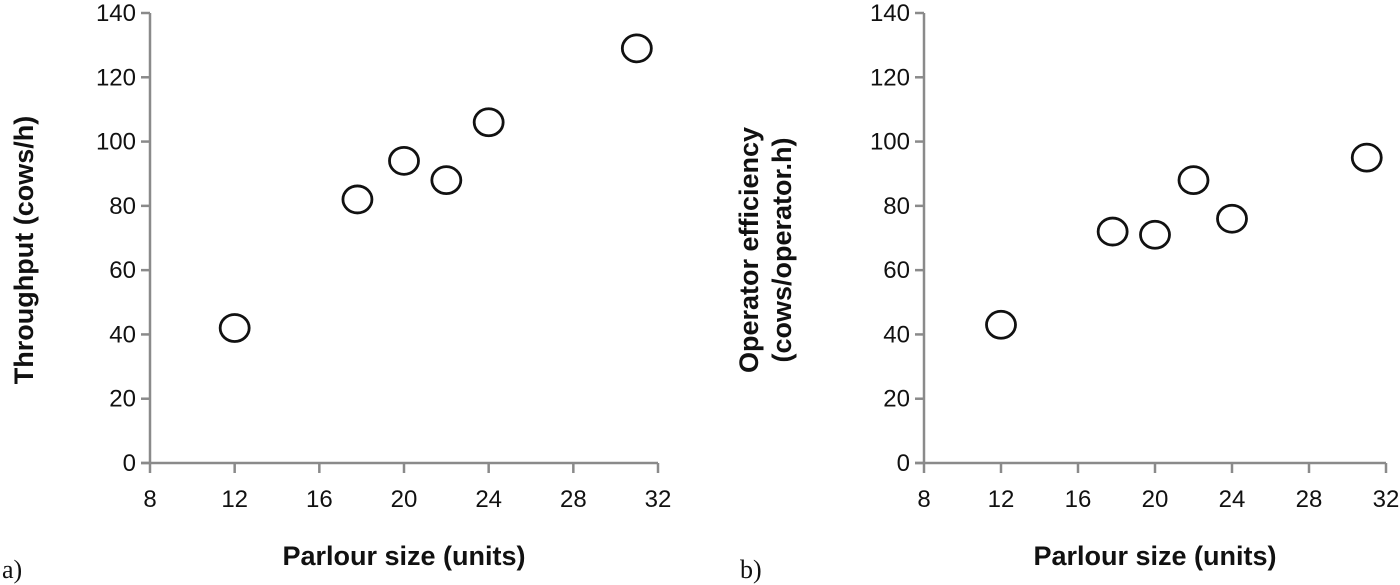 The height and width of the screenshot is (585, 1400). What do you see at coordinates (12, 569) in the screenshot?
I see `panel-label: a)` at bounding box center [12, 569].